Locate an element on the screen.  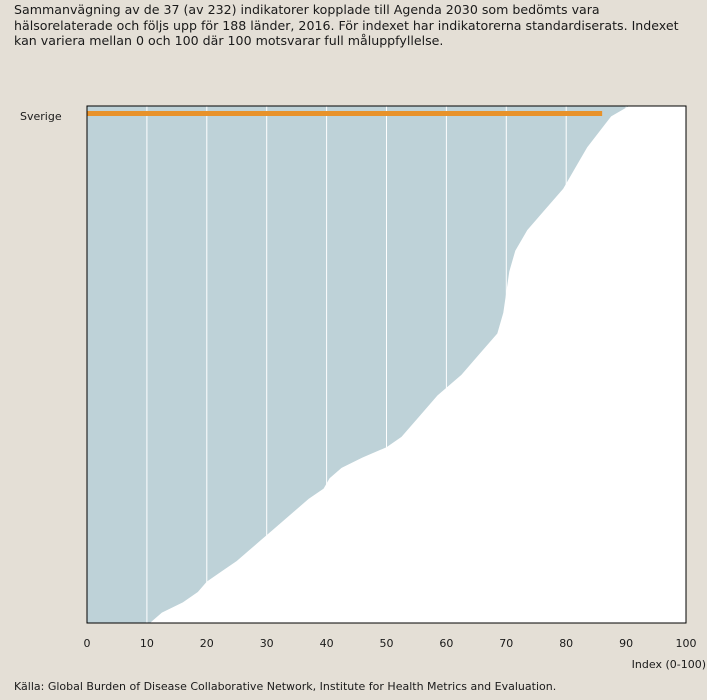
x-tick-label: 80 is located at coordinates (566, 643).